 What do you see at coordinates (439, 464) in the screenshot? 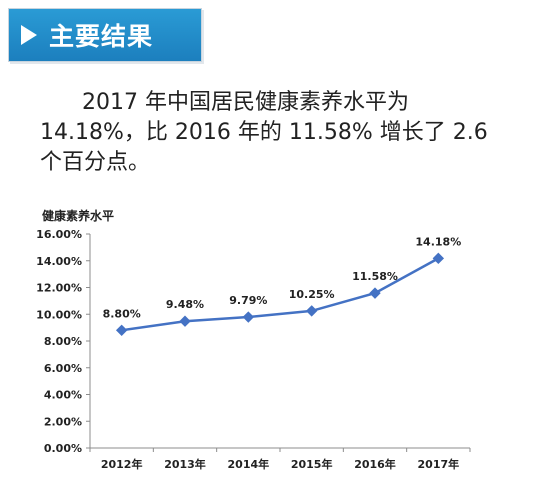
I see `x-tick-label: 2017年` at bounding box center [439, 464].